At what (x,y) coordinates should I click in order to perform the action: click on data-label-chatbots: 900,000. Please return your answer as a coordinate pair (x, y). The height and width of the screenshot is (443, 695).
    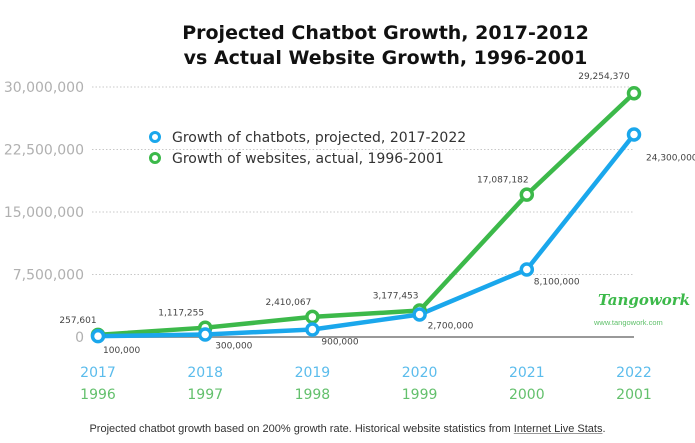
    Looking at the image, I should click on (339, 343).